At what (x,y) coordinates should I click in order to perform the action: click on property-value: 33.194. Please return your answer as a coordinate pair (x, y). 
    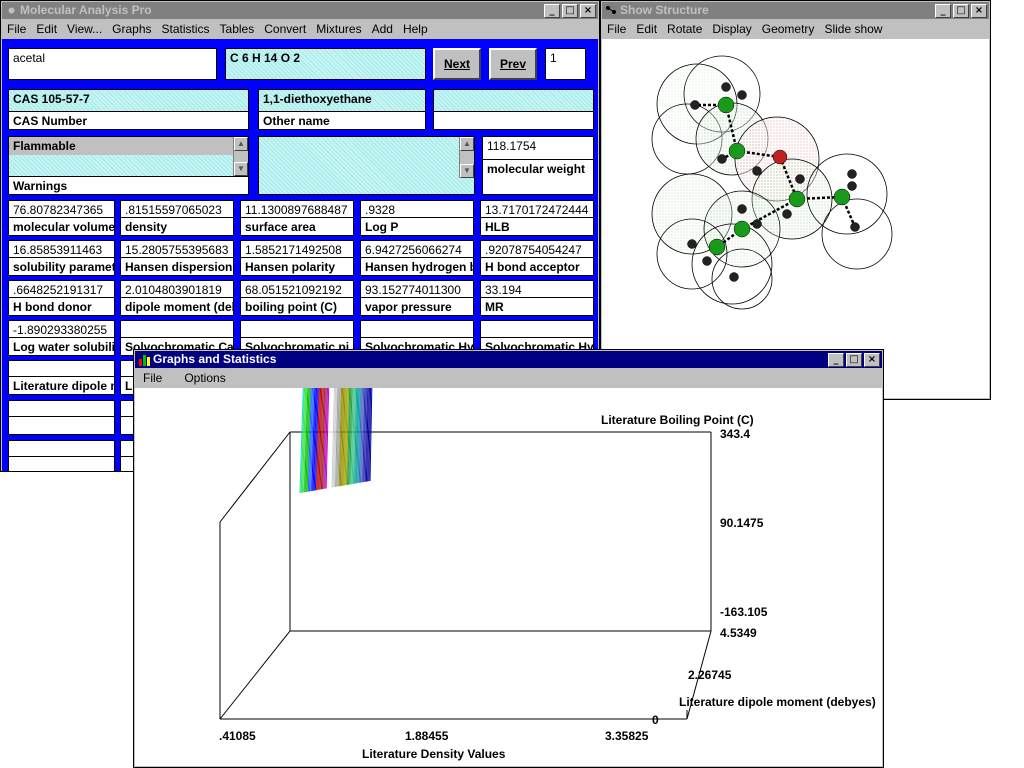
    Looking at the image, I should click on (537, 289).